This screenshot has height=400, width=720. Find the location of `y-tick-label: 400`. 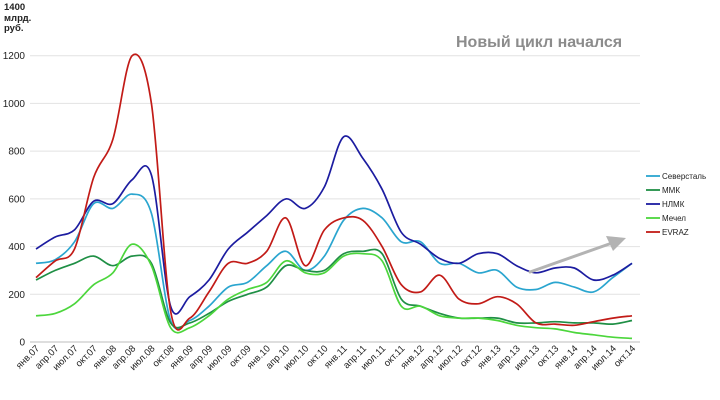

y-tick-label: 400 is located at coordinates (16, 247).